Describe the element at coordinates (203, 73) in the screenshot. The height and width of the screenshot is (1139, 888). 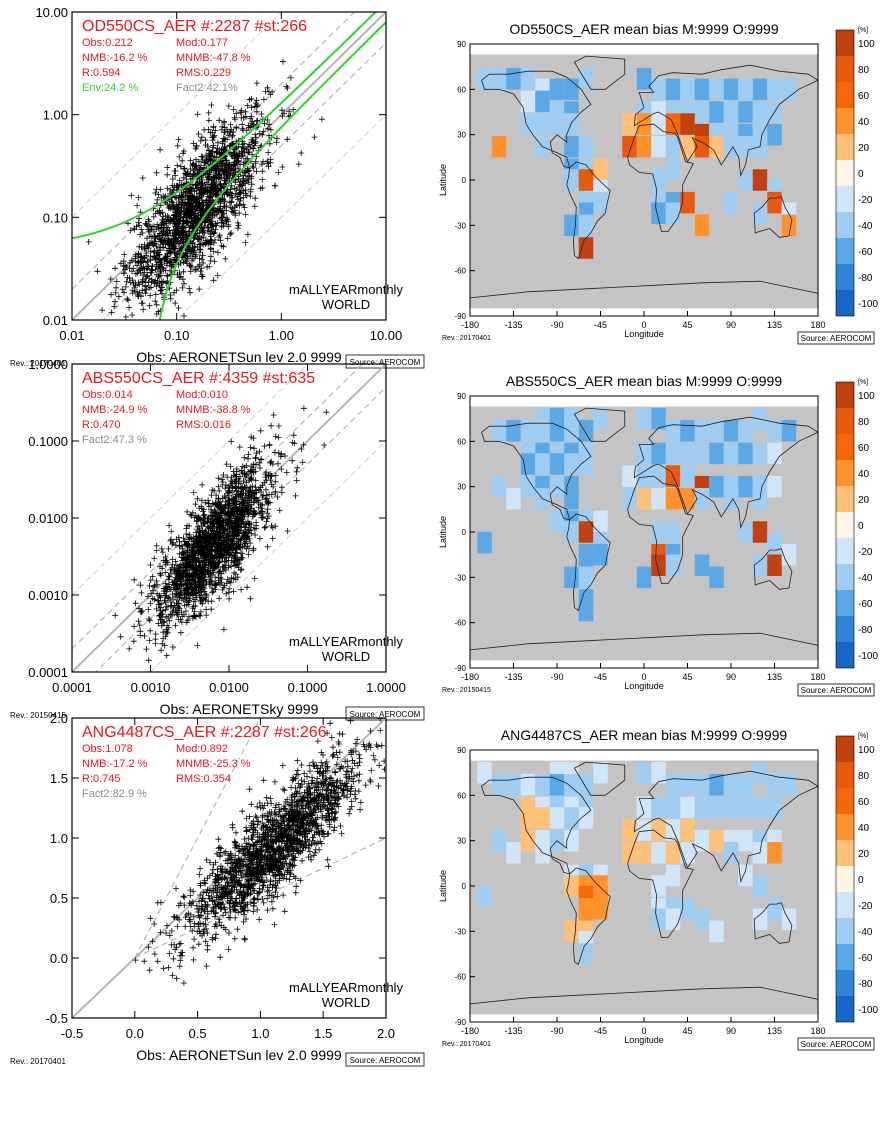
I see `stat-label: RMS:0.229` at that location.